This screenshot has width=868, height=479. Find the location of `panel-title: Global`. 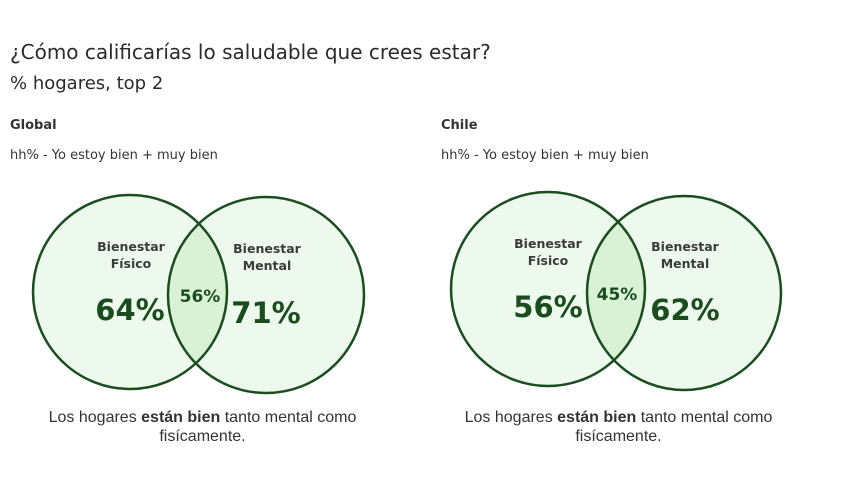

panel-title: Global is located at coordinates (33, 125).